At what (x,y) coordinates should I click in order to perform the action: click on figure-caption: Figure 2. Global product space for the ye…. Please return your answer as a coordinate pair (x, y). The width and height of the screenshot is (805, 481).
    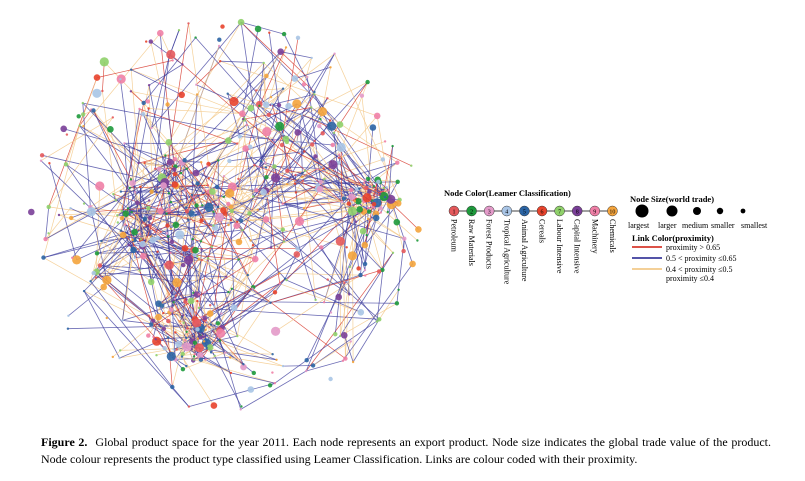
    Looking at the image, I should click on (406, 451).